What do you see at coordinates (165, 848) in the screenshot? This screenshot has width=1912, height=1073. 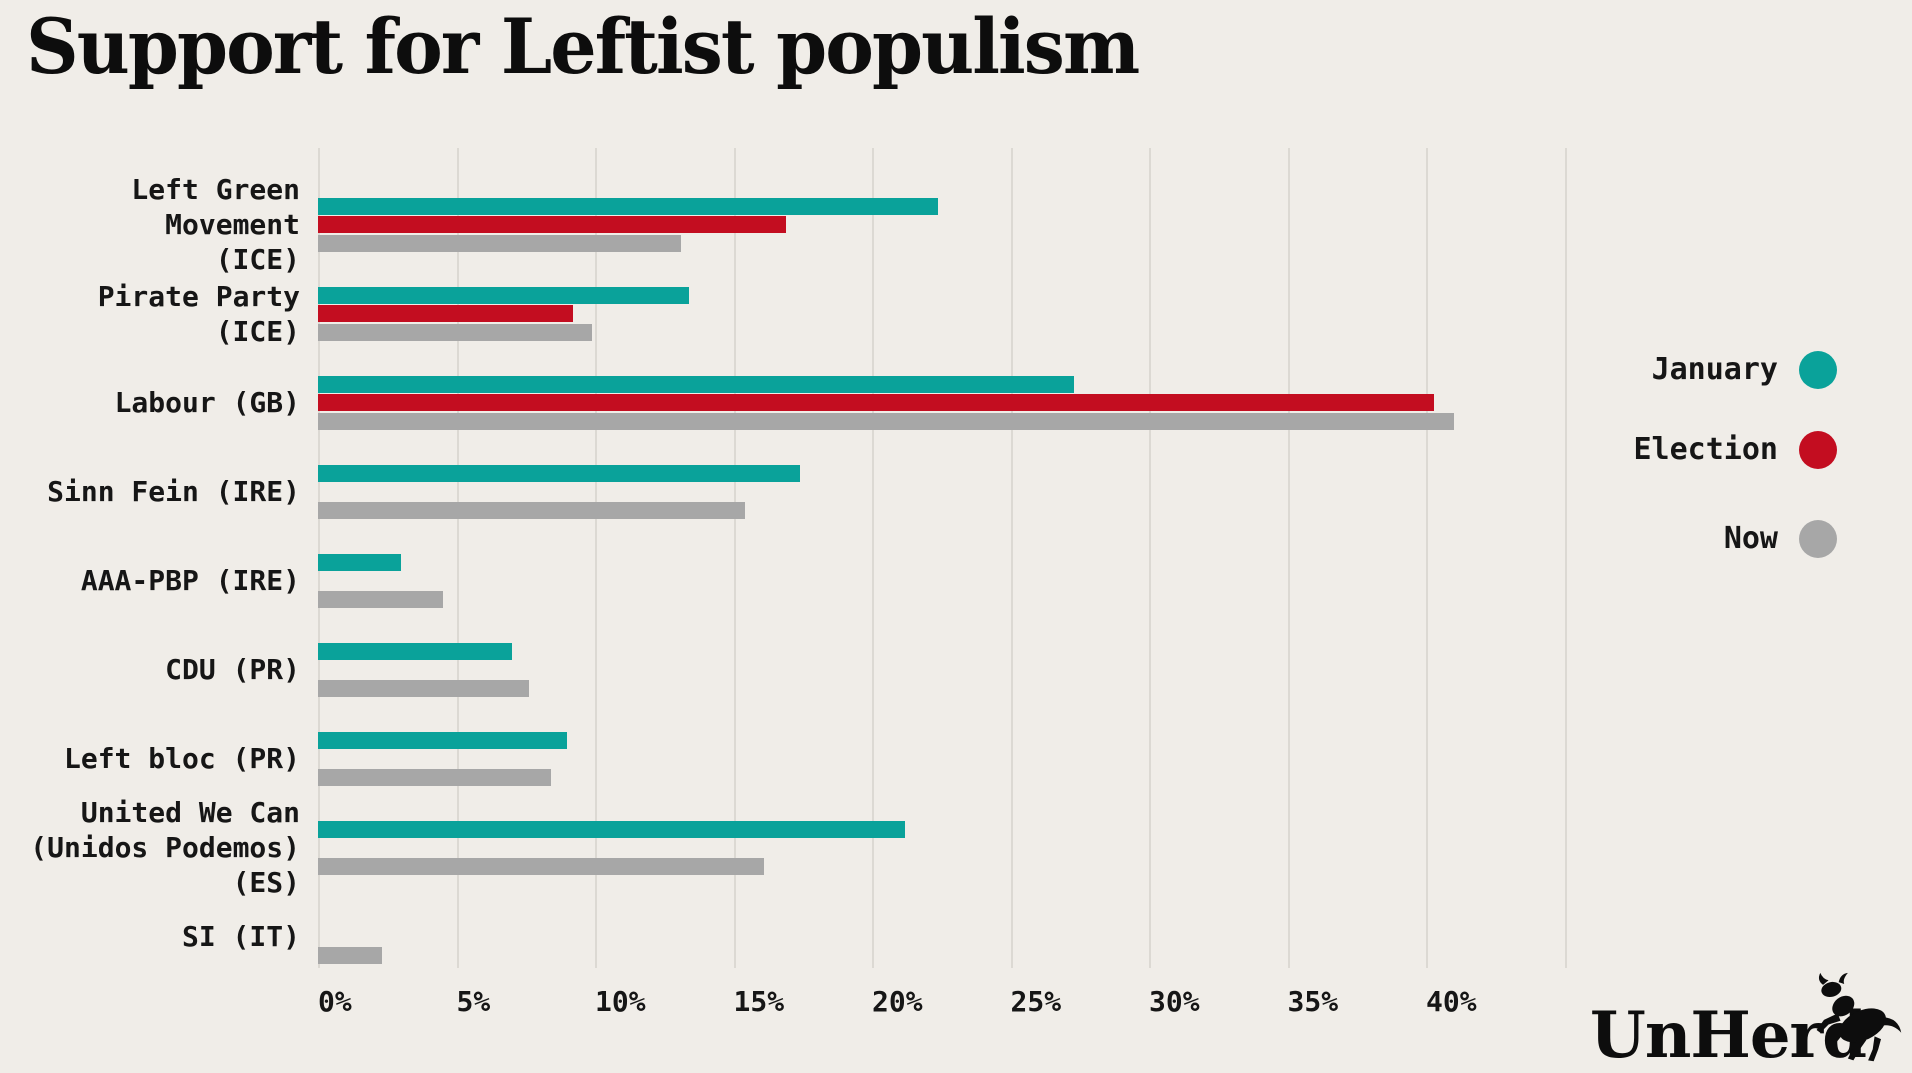 I see `category-label: United We Can (Unidos Podemos) (ES)` at bounding box center [165, 848].